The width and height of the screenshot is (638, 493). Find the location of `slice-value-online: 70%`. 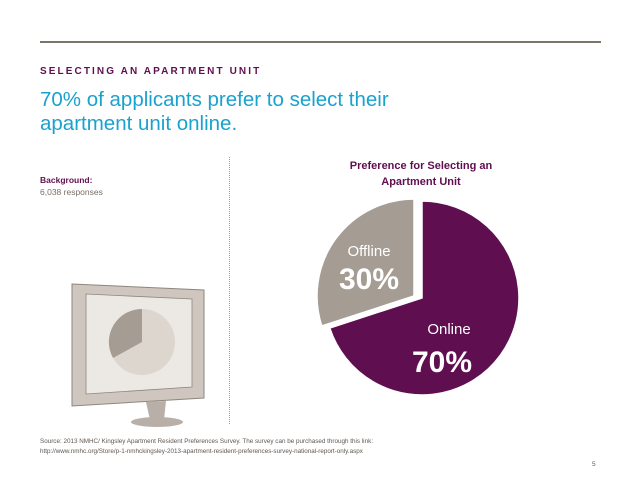

slice-value-online: 70% is located at coordinates (442, 362).